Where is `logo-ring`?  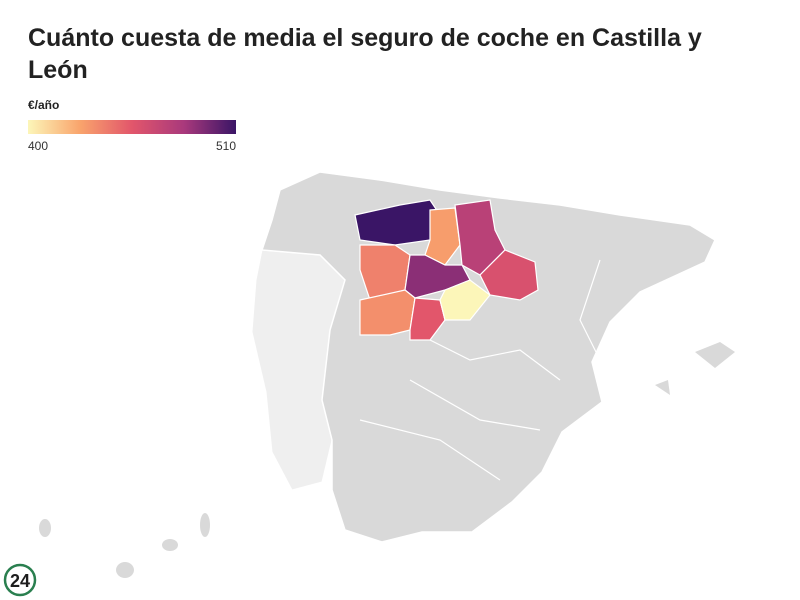
logo-ring is located at coordinates (20, 580).